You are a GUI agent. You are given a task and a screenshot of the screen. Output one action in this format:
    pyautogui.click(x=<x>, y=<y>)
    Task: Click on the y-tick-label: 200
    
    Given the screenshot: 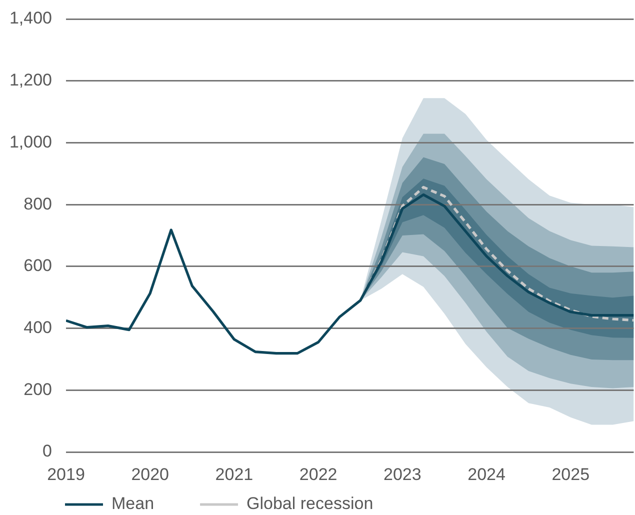 What is the action you would take?
    pyautogui.click(x=38, y=389)
    